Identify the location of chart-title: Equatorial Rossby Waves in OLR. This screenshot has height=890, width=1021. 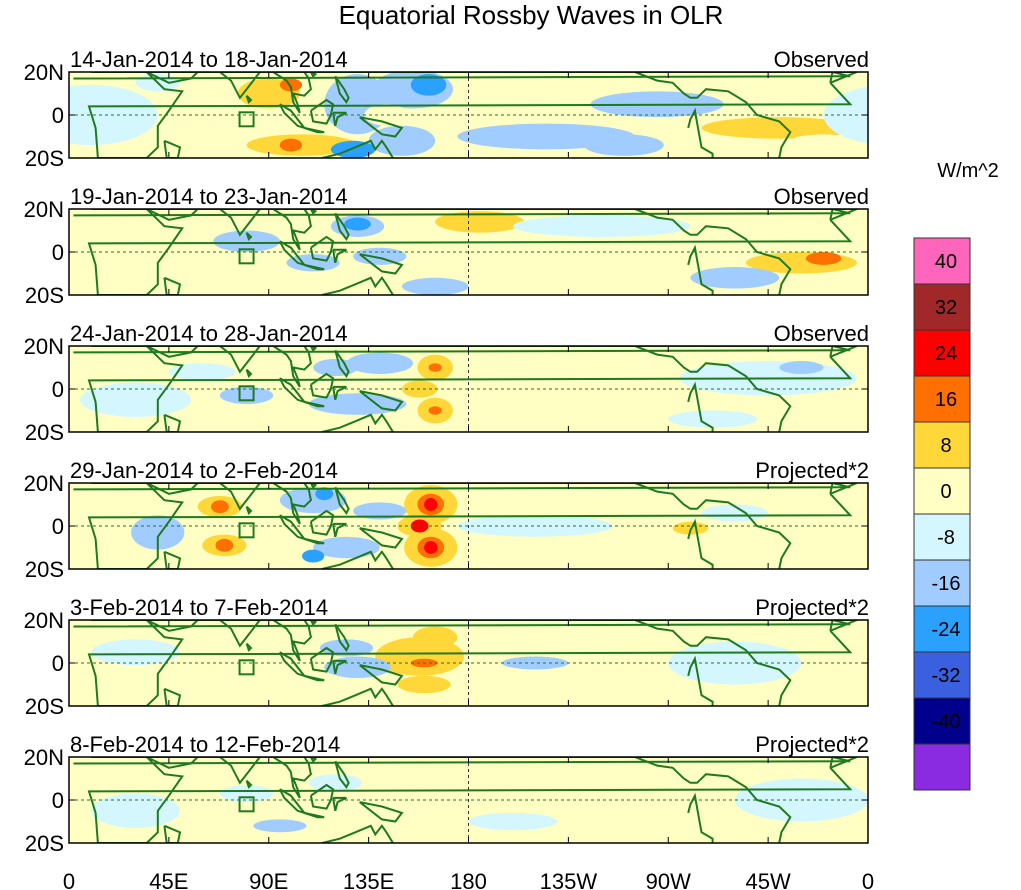
(531, 15).